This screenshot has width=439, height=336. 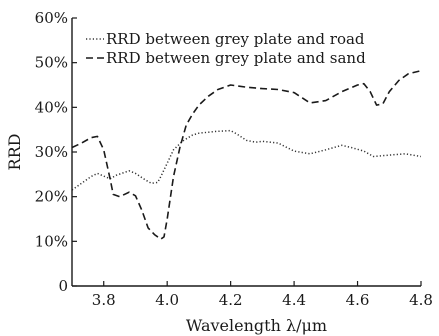 I want to click on y-tick-label-5: 50%, so click(x=51, y=63).